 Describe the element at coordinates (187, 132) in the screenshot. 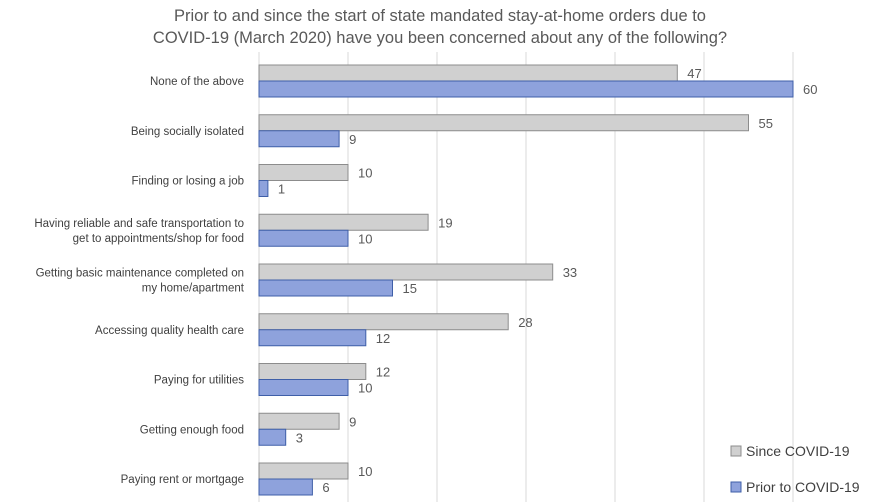

I see `category-label: Being socially isolated` at that location.